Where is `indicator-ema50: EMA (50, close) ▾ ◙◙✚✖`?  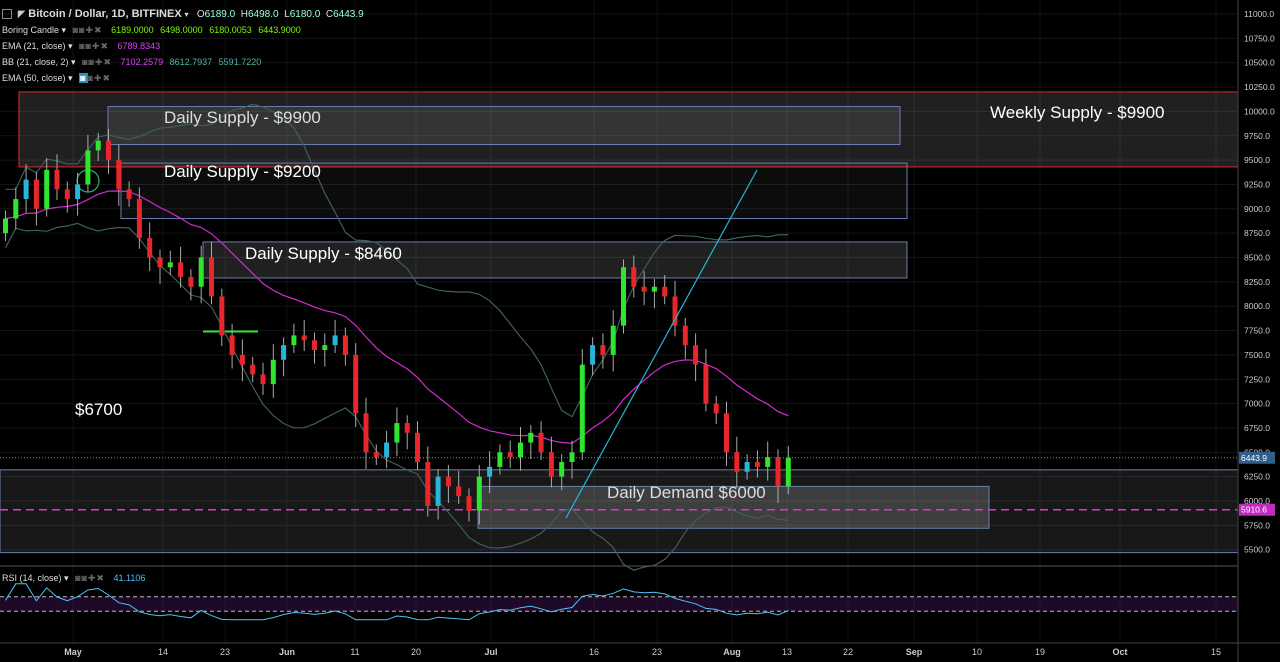
indicator-ema50: EMA (50, close) ▾ ◙◙✚✖ is located at coordinates (57, 78).